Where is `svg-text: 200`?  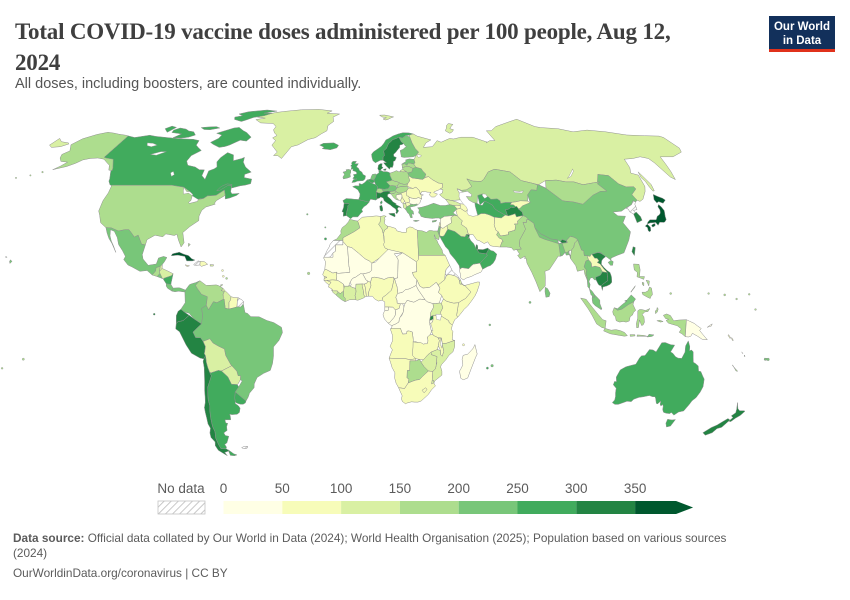 svg-text: 200 is located at coordinates (458, 488).